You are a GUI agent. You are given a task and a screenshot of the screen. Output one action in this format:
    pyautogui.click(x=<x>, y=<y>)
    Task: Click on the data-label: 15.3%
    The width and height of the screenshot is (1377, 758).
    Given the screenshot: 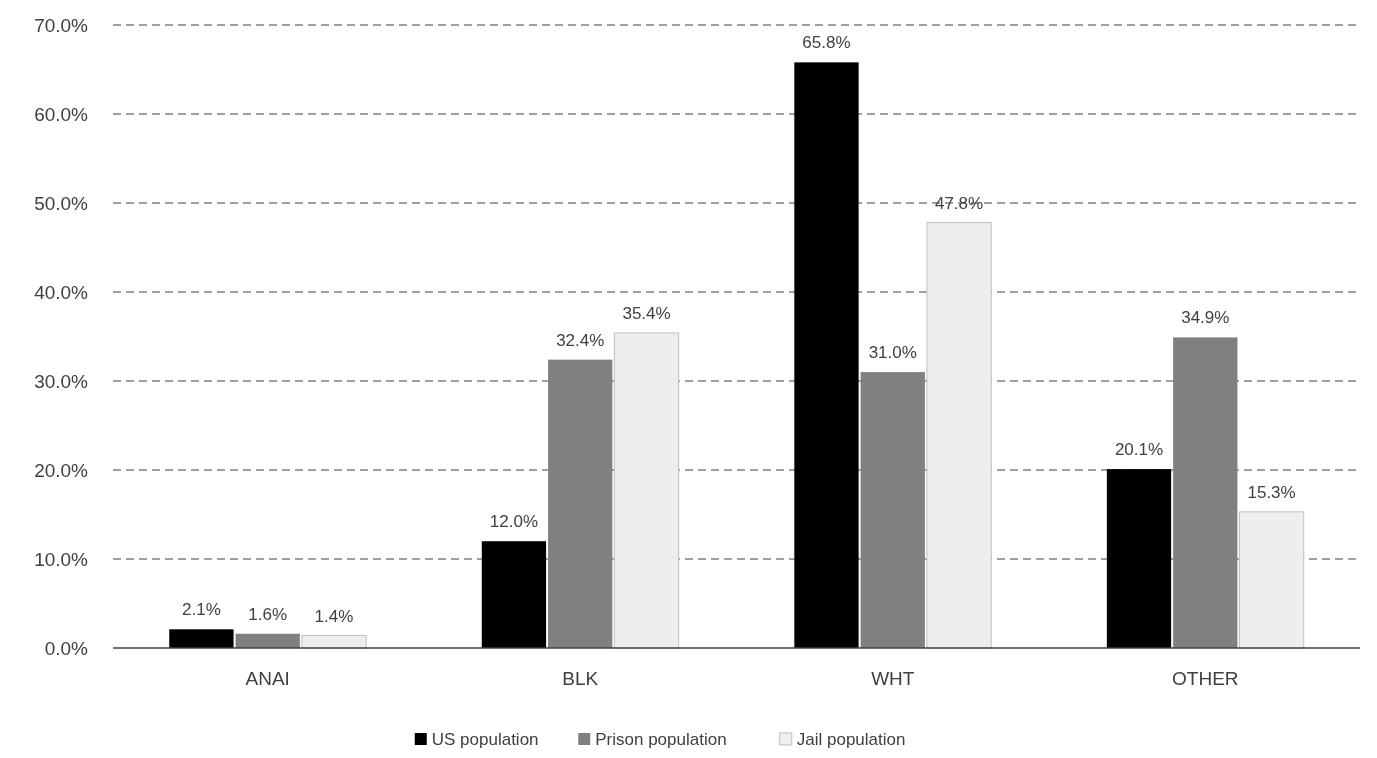 What is the action you would take?
    pyautogui.click(x=1271, y=492)
    